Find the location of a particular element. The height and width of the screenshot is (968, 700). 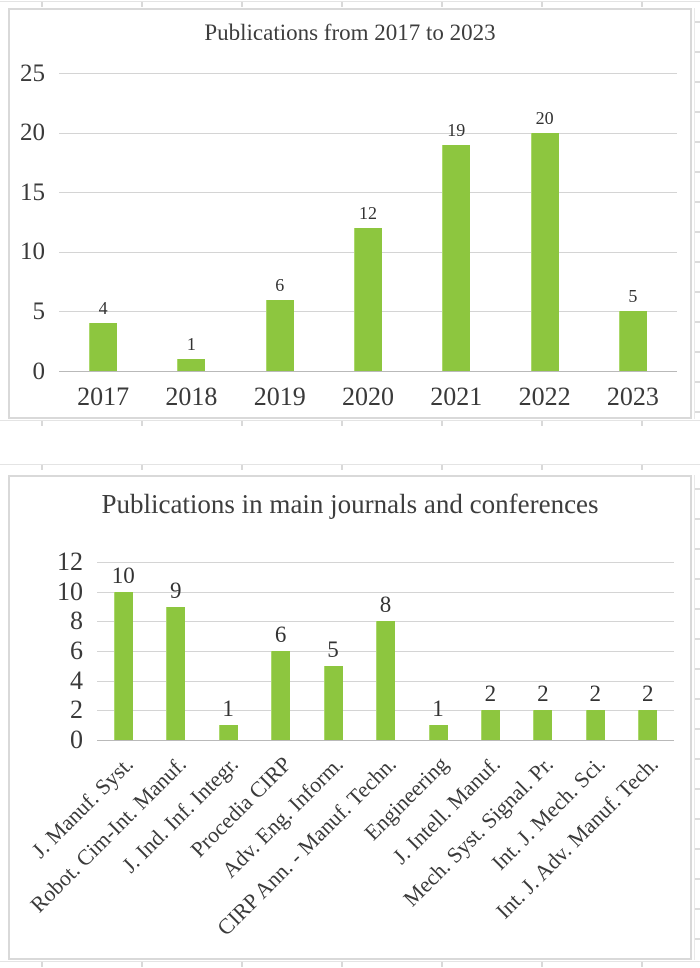

chart-title: Publications from 2017 to 2023 is located at coordinates (350, 32).